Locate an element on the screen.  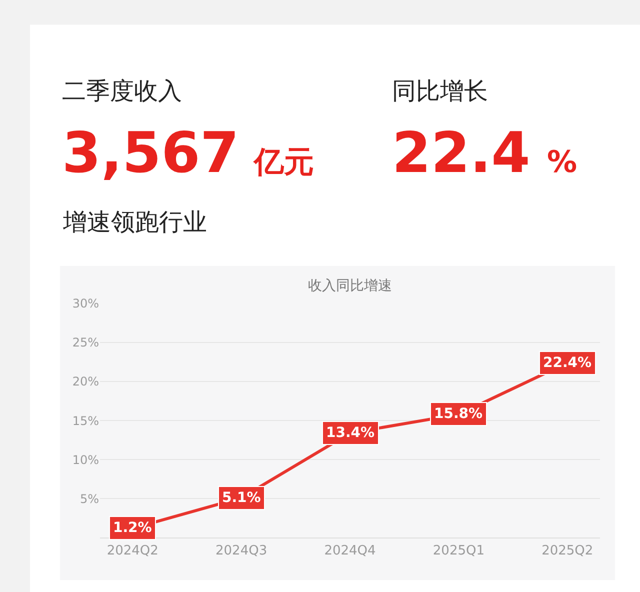
y-tick-label: 15% is located at coordinates (85, 421).